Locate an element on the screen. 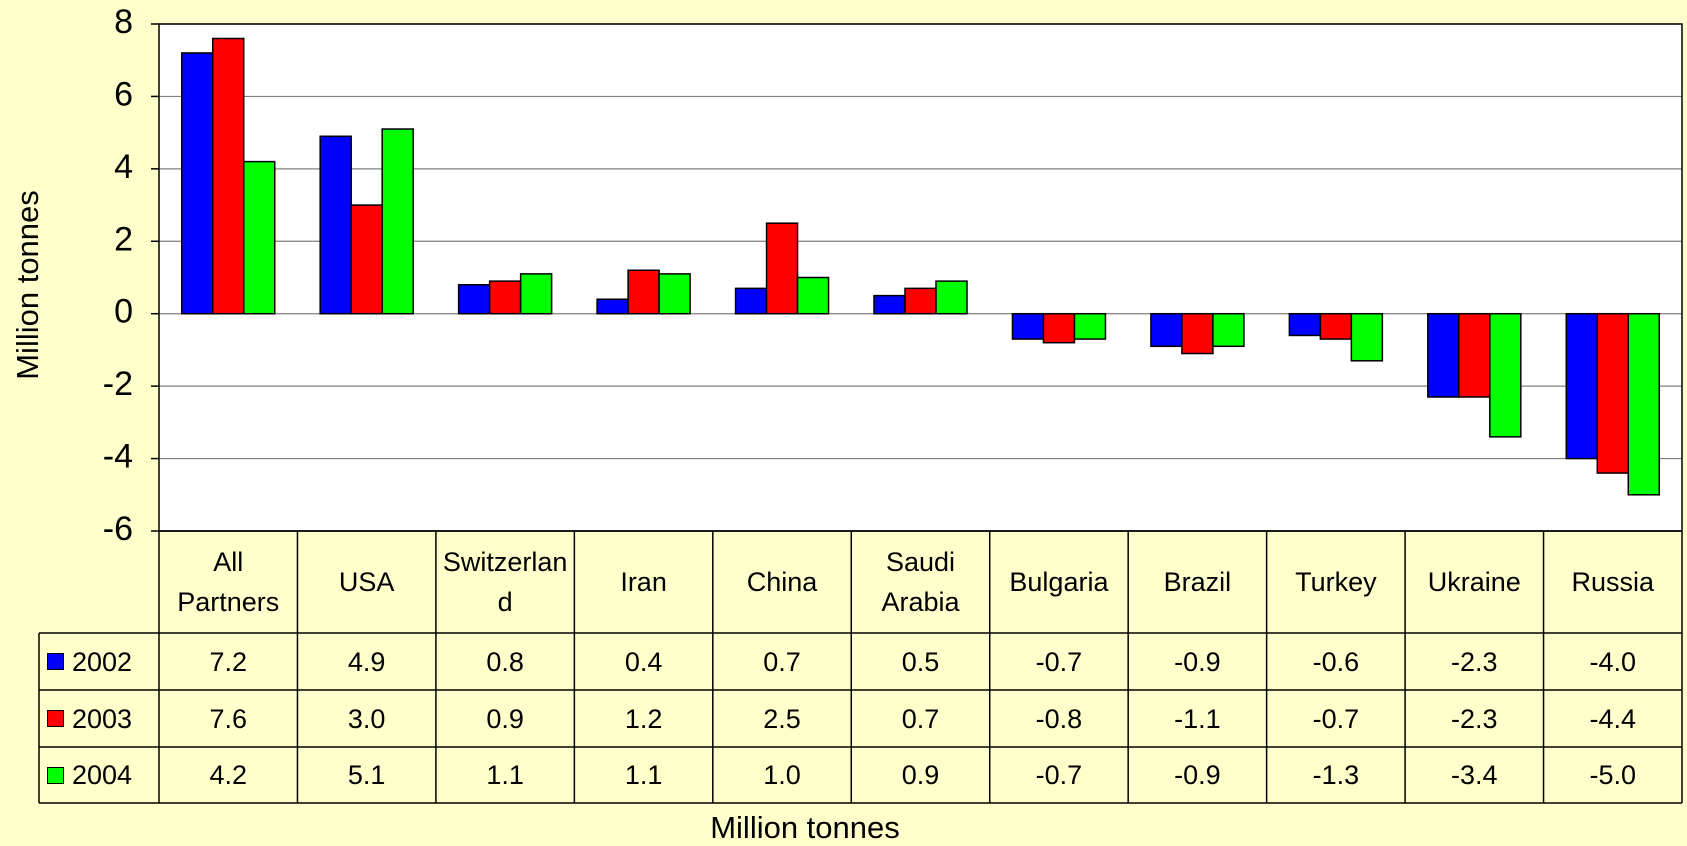 Image resolution: width=1687 pixels, height=846 pixels. table-value: -1.1 is located at coordinates (1197, 718).